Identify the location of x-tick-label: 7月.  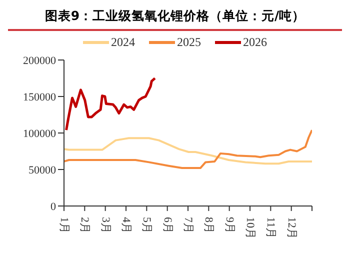
(188, 225).